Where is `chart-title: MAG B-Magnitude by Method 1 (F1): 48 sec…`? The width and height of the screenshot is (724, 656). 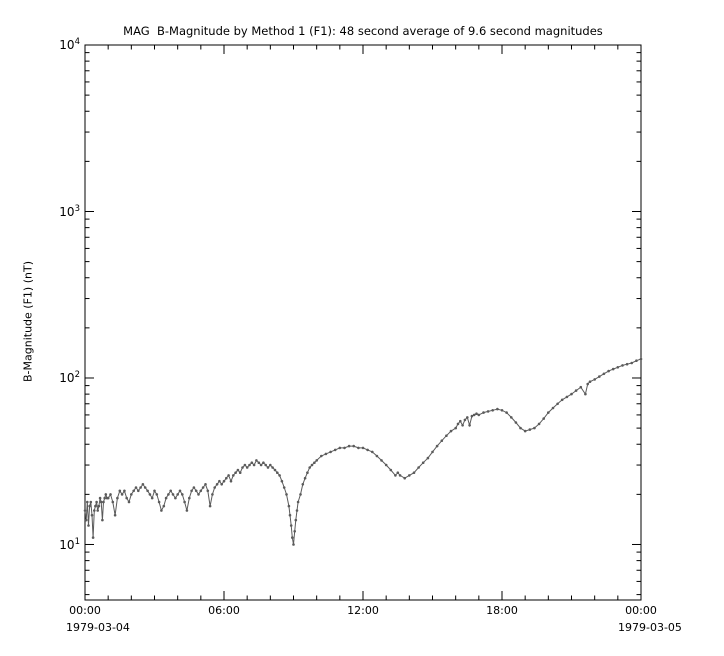
chart-title: MAG B-Magnitude by Method 1 (F1): 48 sec… is located at coordinates (363, 31).